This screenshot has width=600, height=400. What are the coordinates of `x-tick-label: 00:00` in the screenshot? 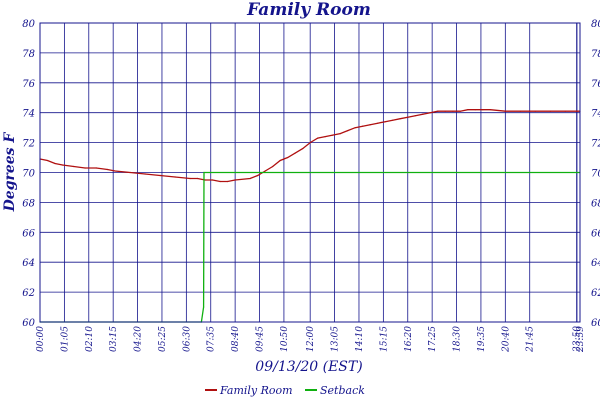 It's located at (41, 339).